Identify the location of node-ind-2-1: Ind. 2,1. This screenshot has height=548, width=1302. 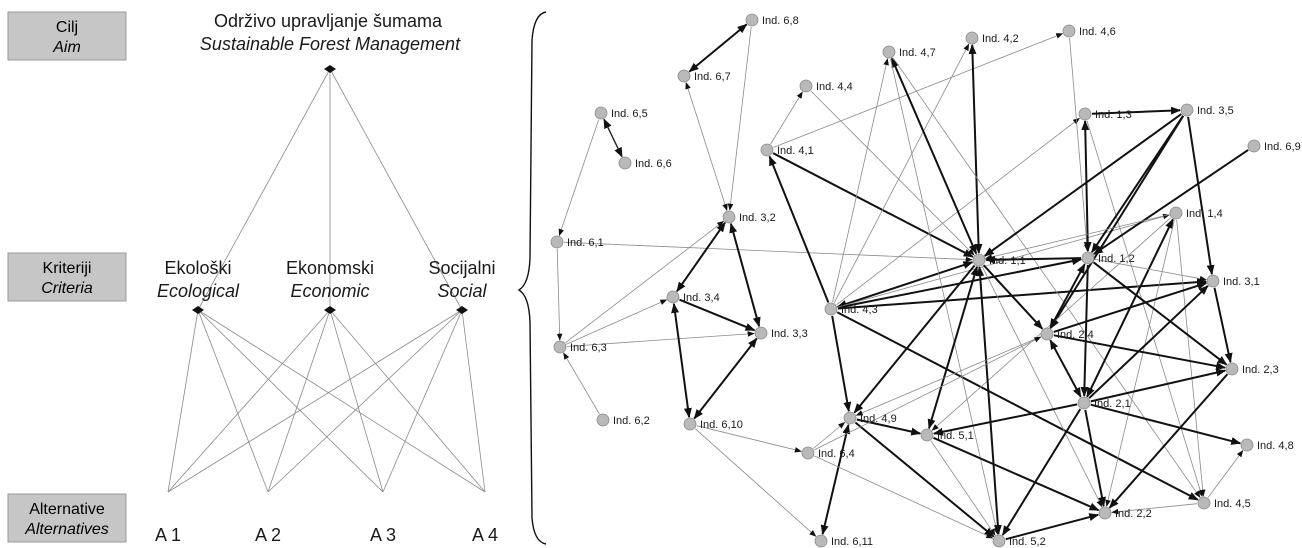
(1104, 403).